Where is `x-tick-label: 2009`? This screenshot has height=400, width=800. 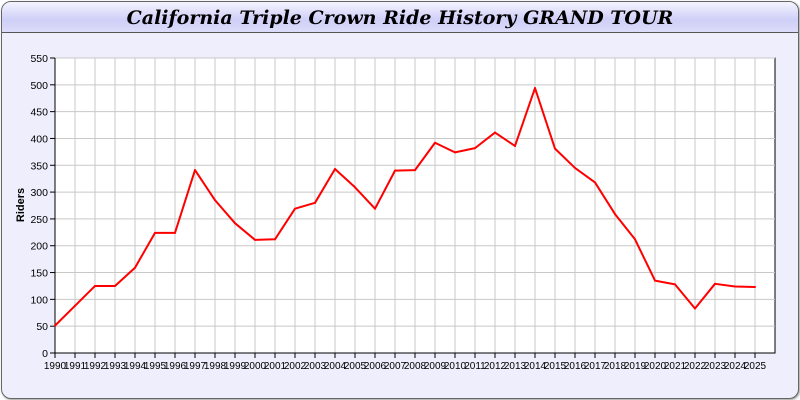
x-tick-label: 2009 is located at coordinates (435, 366).